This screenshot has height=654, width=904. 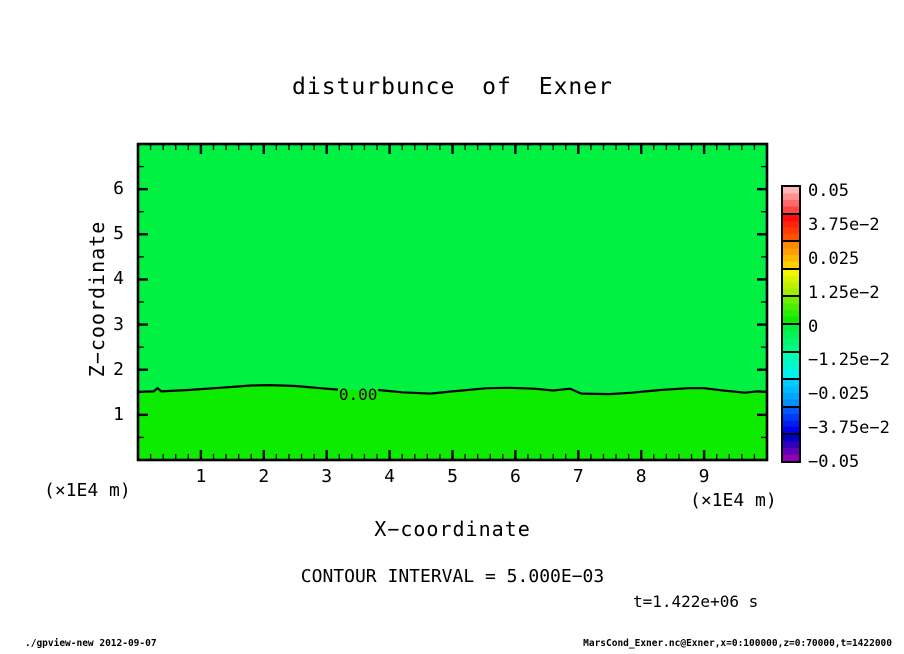 I want to click on z-tick-label: 4, so click(x=118, y=279).